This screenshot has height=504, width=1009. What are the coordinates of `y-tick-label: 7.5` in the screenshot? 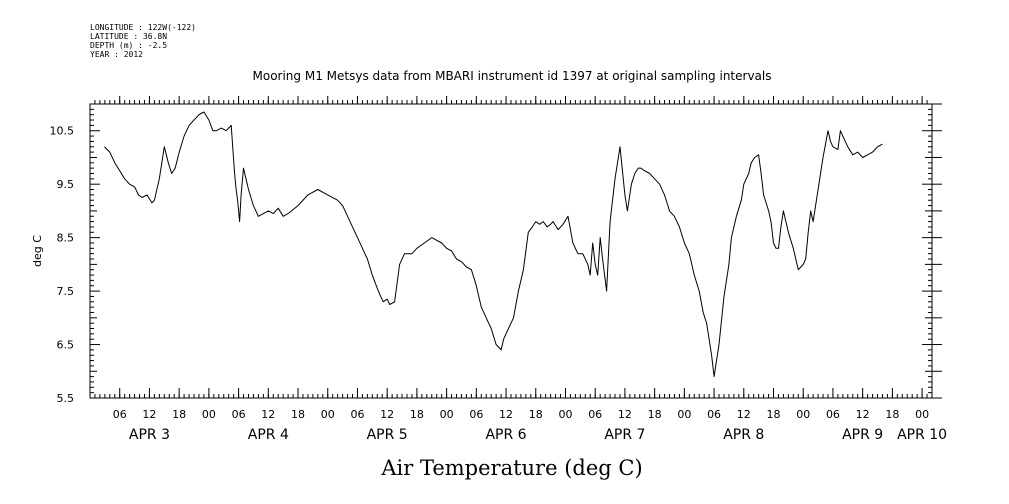 It's located at (66, 291).